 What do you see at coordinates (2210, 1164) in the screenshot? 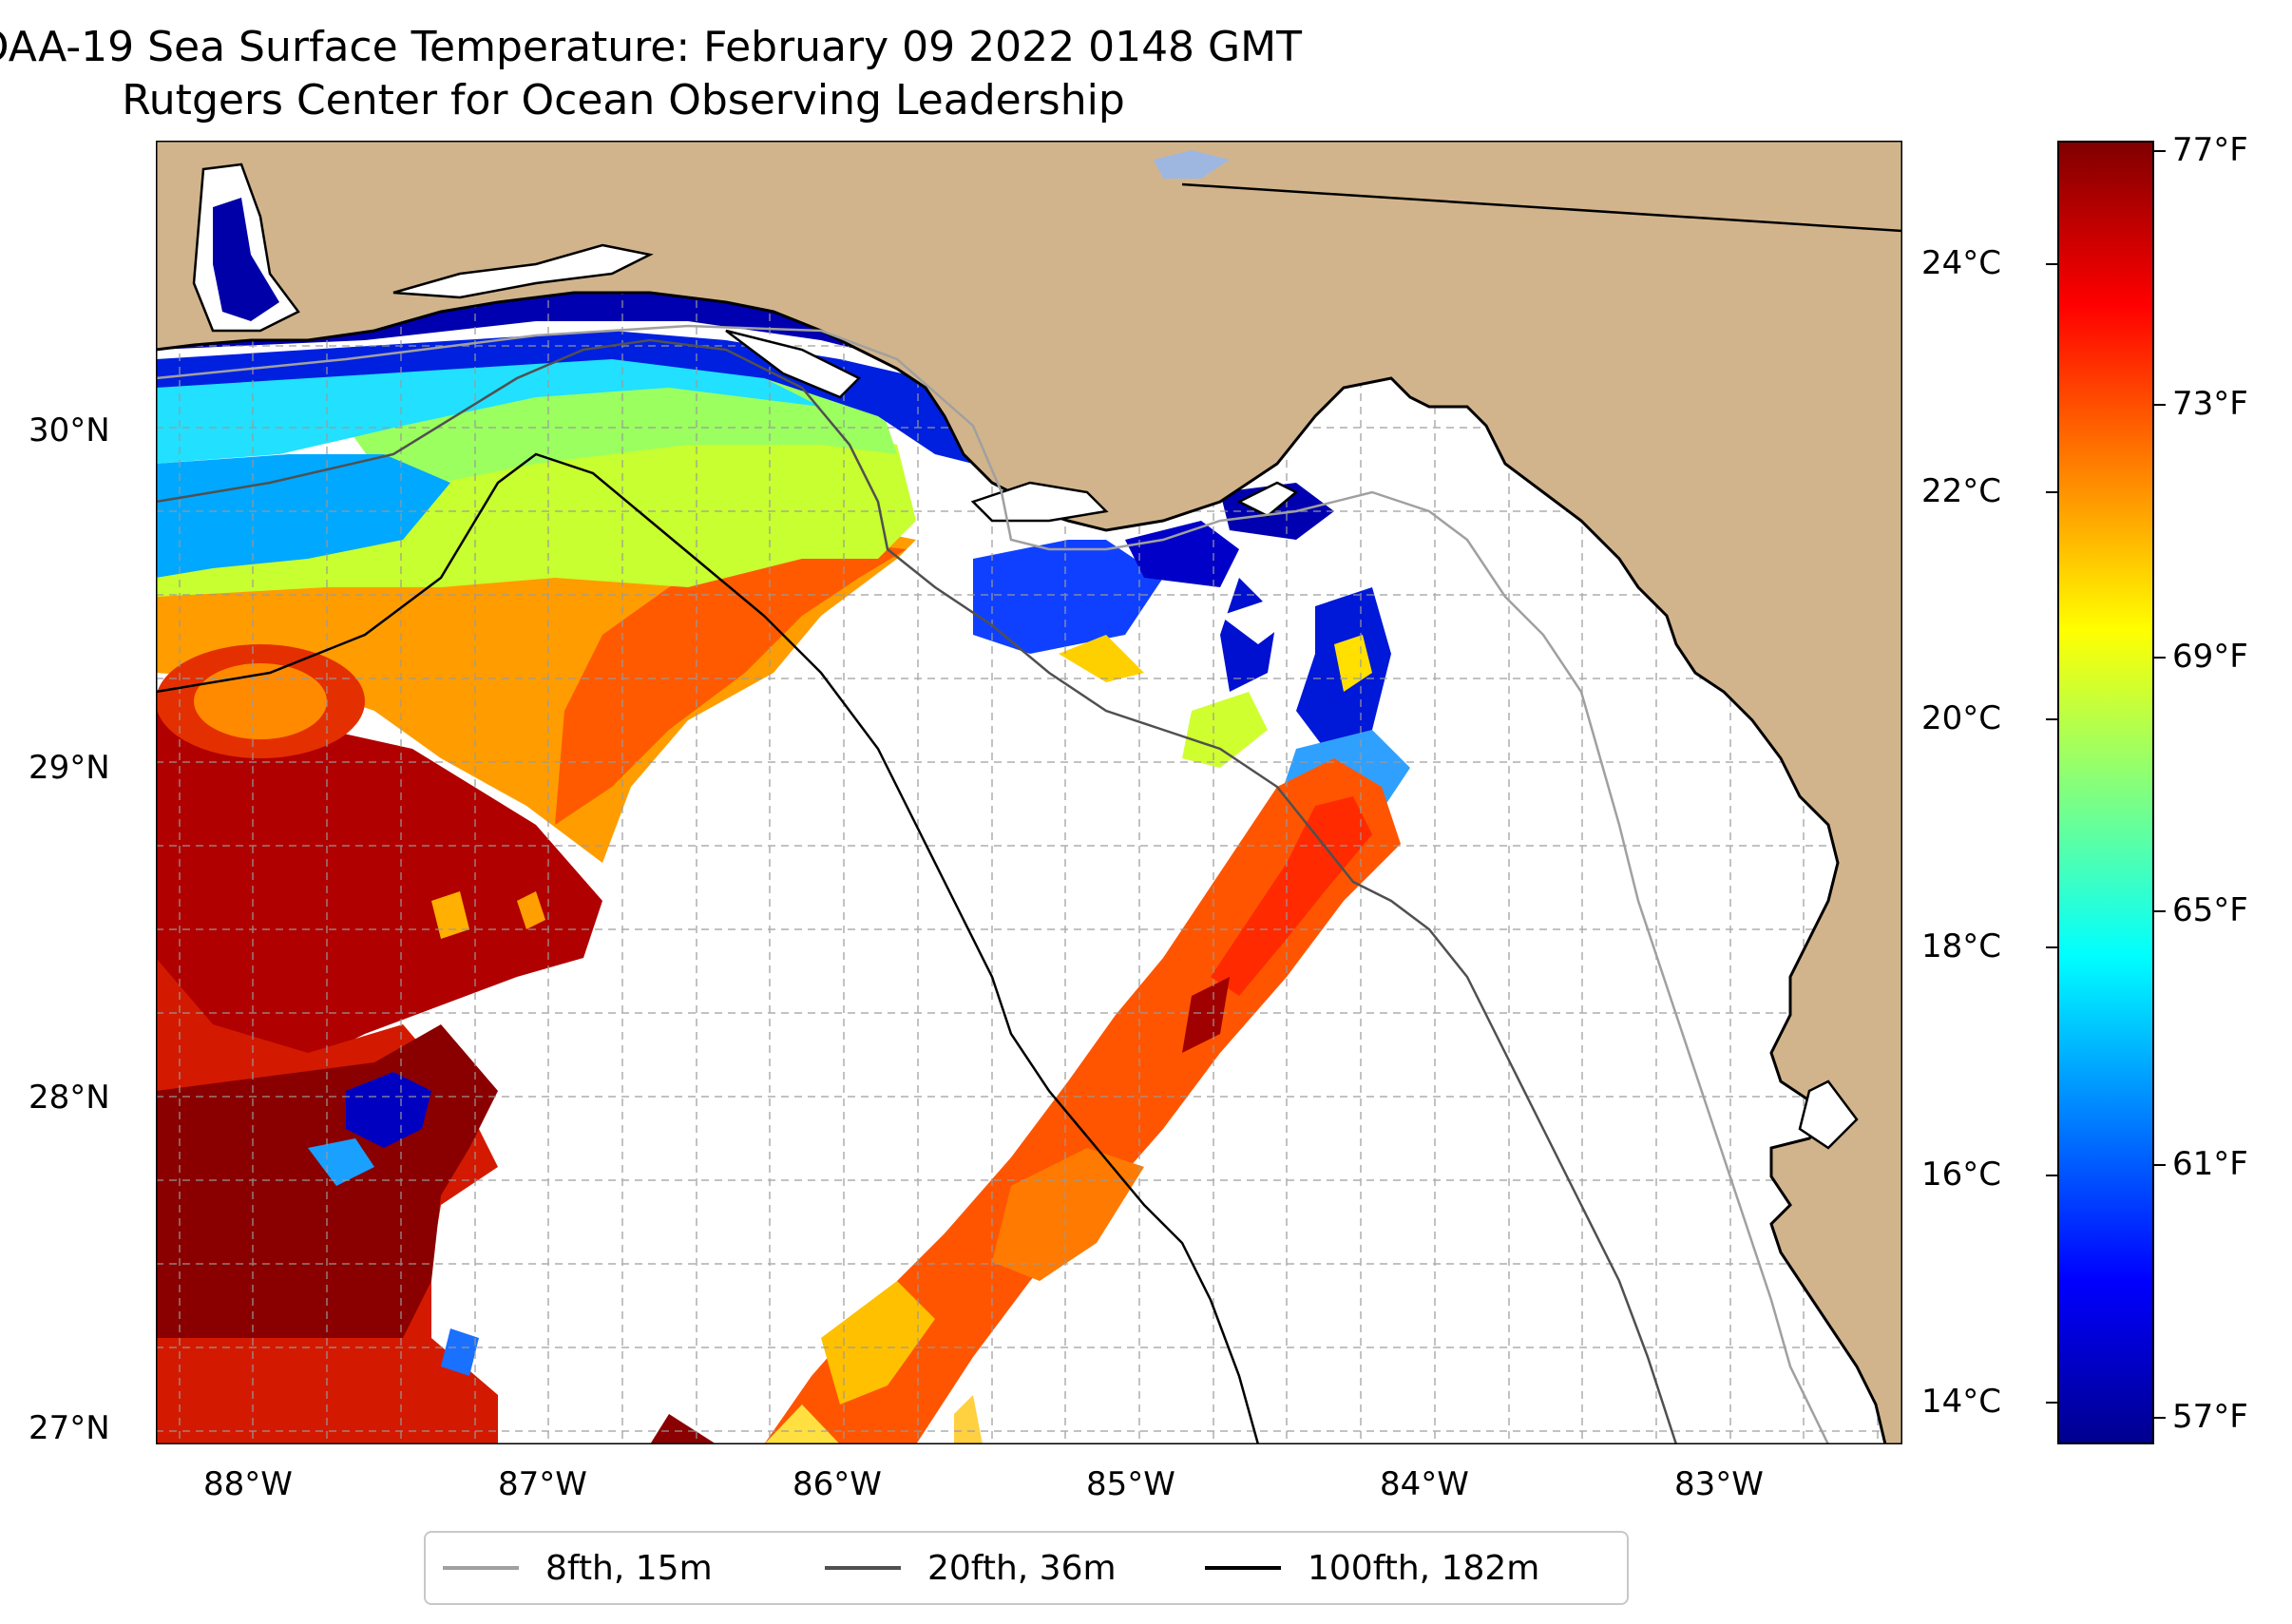
I see `cb-label-f: 61°F` at bounding box center [2210, 1164].